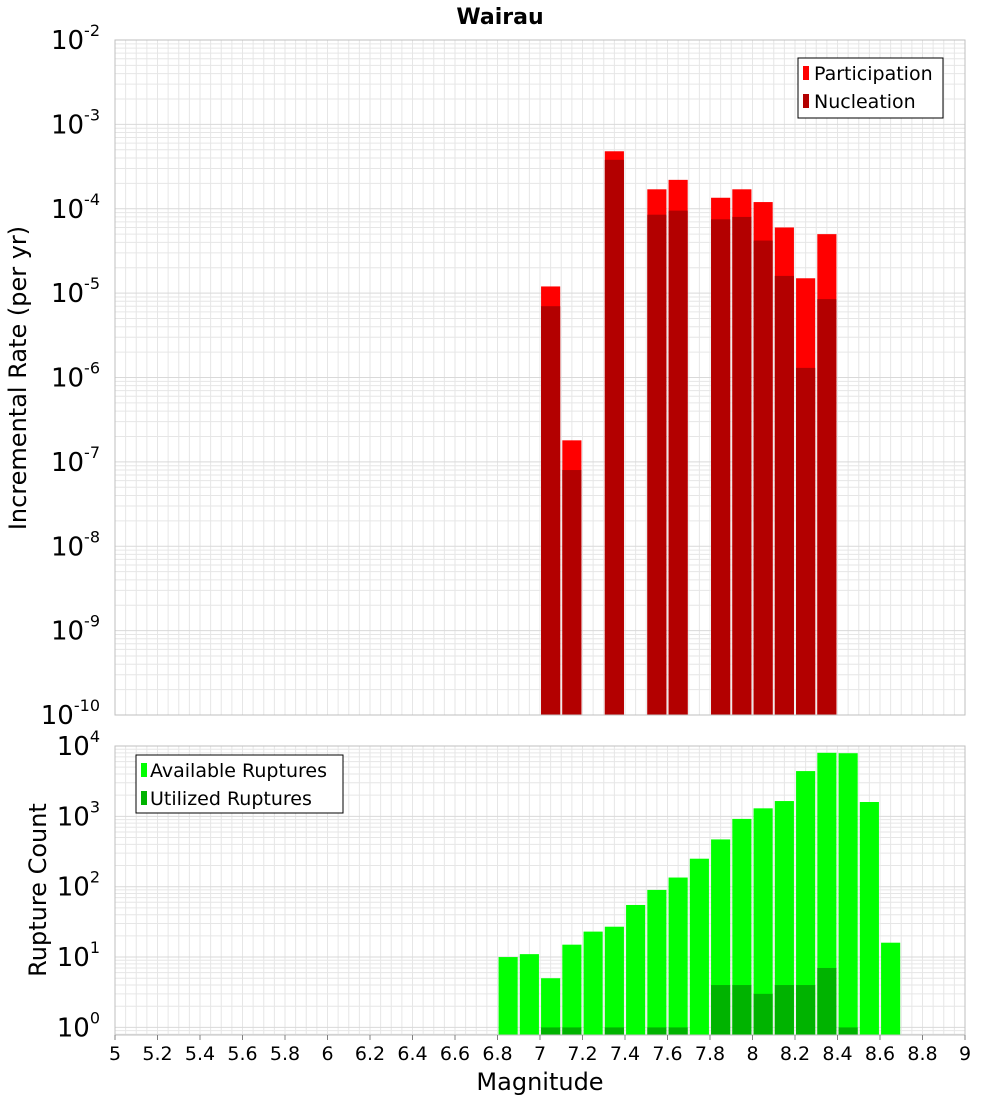 The image size is (1000, 1100). Describe the element at coordinates (38, 890) in the screenshot. I see `bottom-y-axis-label: Rupture Count` at that location.